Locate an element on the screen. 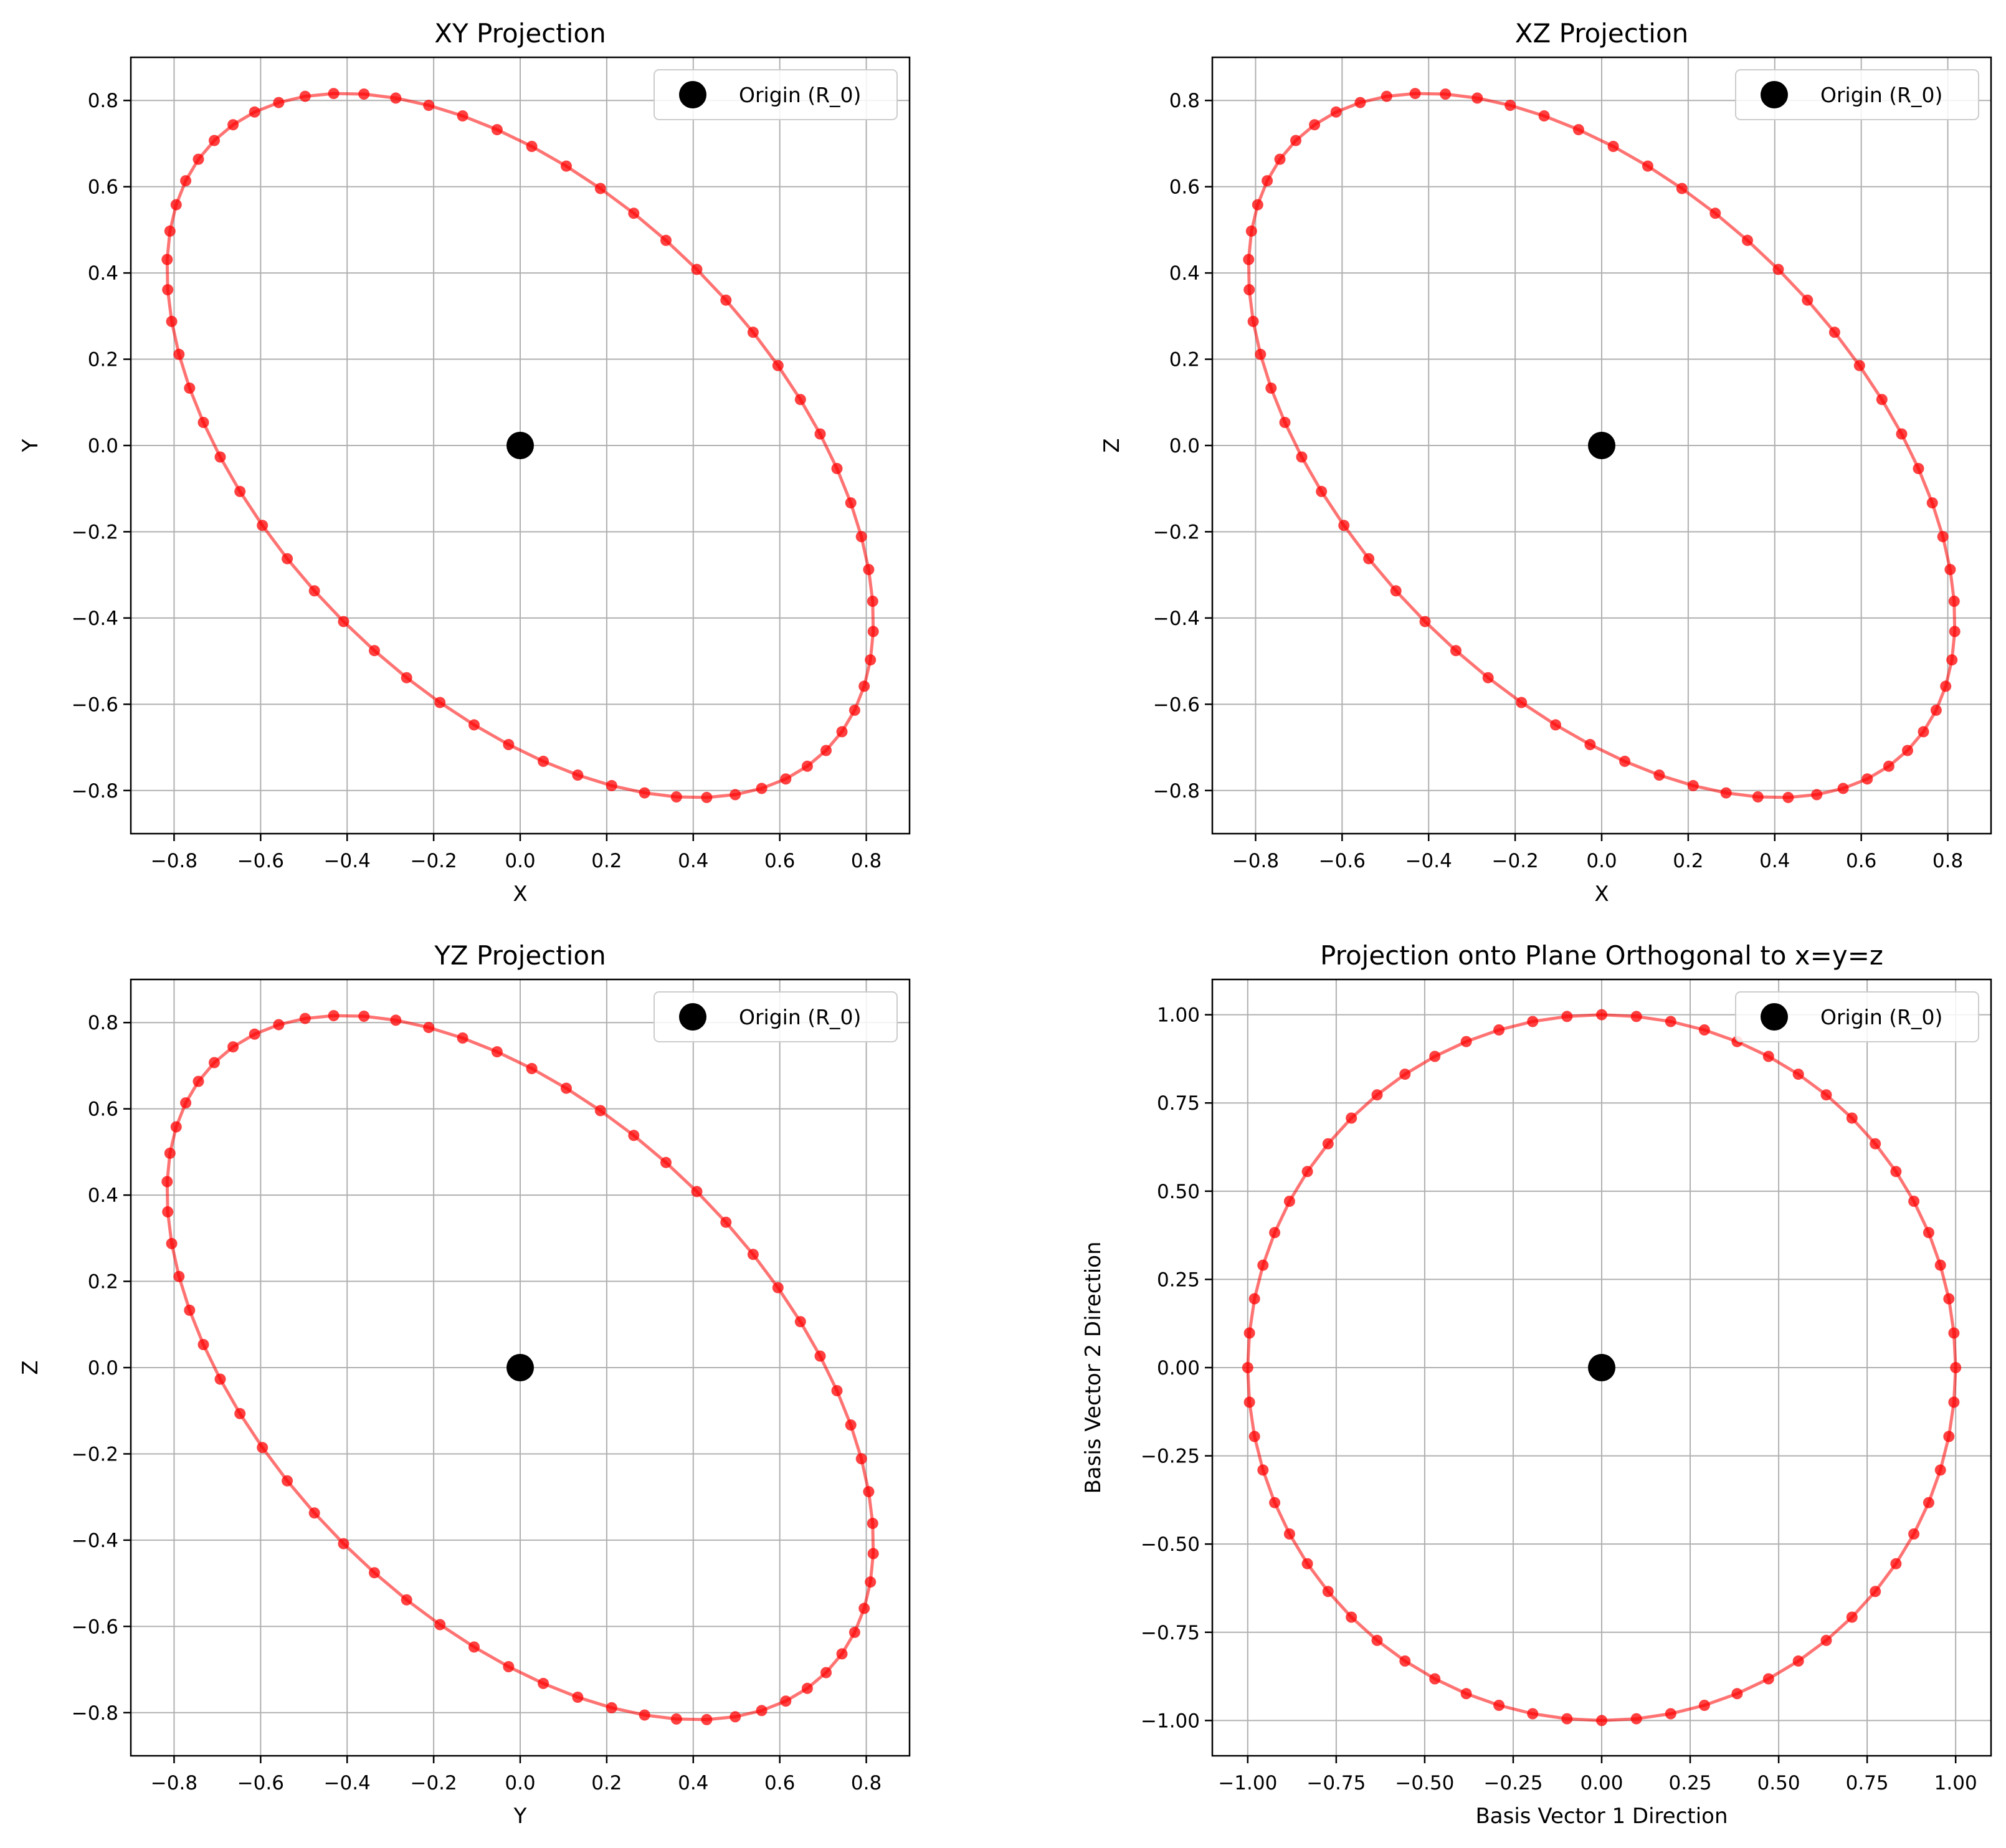  y-tick-label: 0.6 is located at coordinates (103, 187).